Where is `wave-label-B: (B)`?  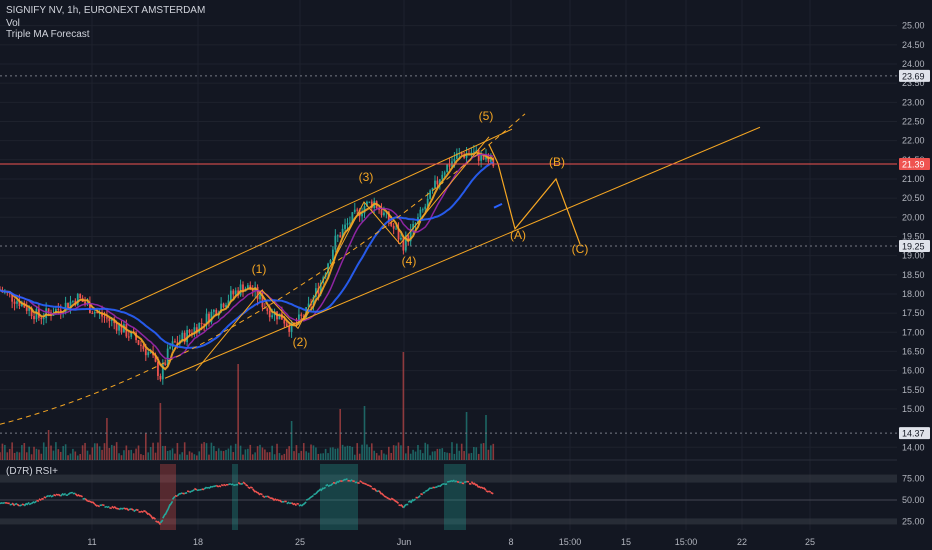 wave-label-B: (B) is located at coordinates (557, 162).